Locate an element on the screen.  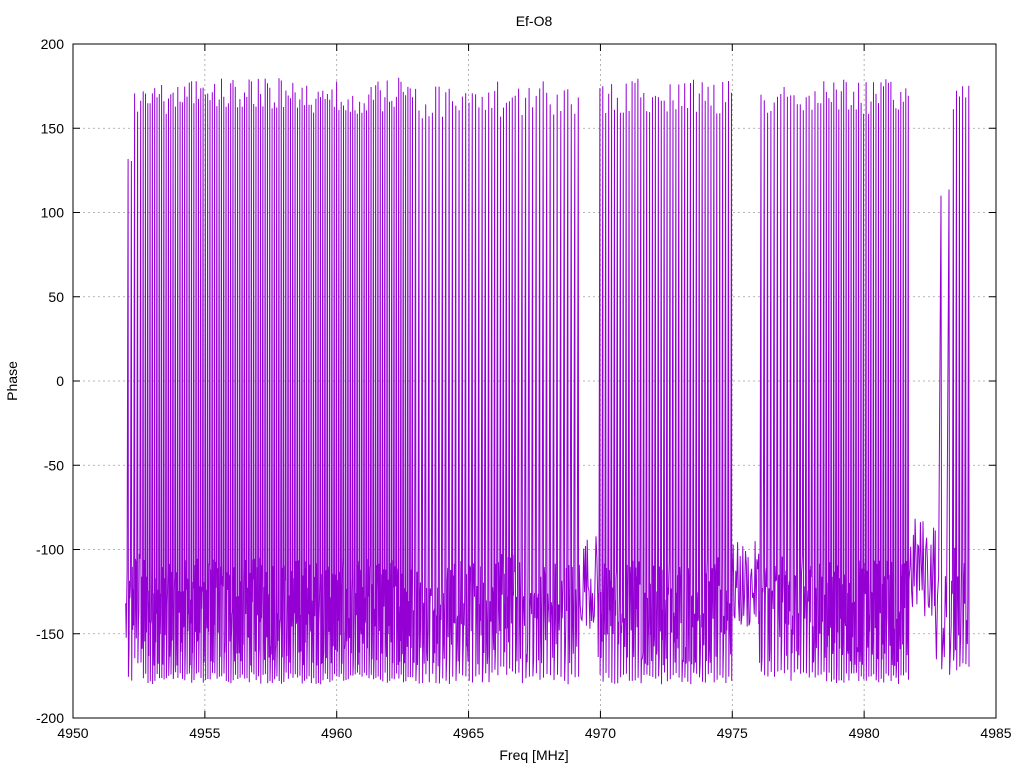
y-tick-label: 150 is located at coordinates (53, 128).